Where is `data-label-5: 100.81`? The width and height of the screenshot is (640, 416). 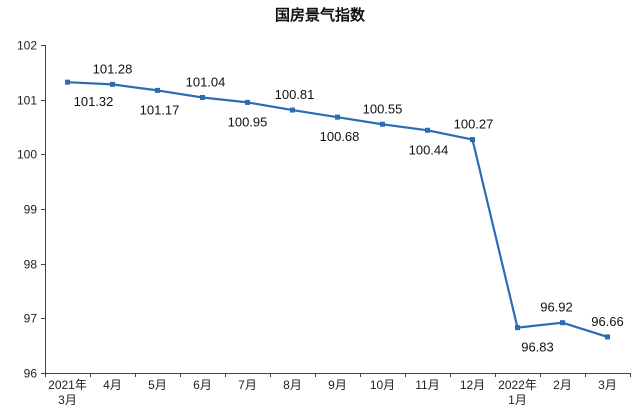
data-label-5: 100.81 is located at coordinates (295, 94).